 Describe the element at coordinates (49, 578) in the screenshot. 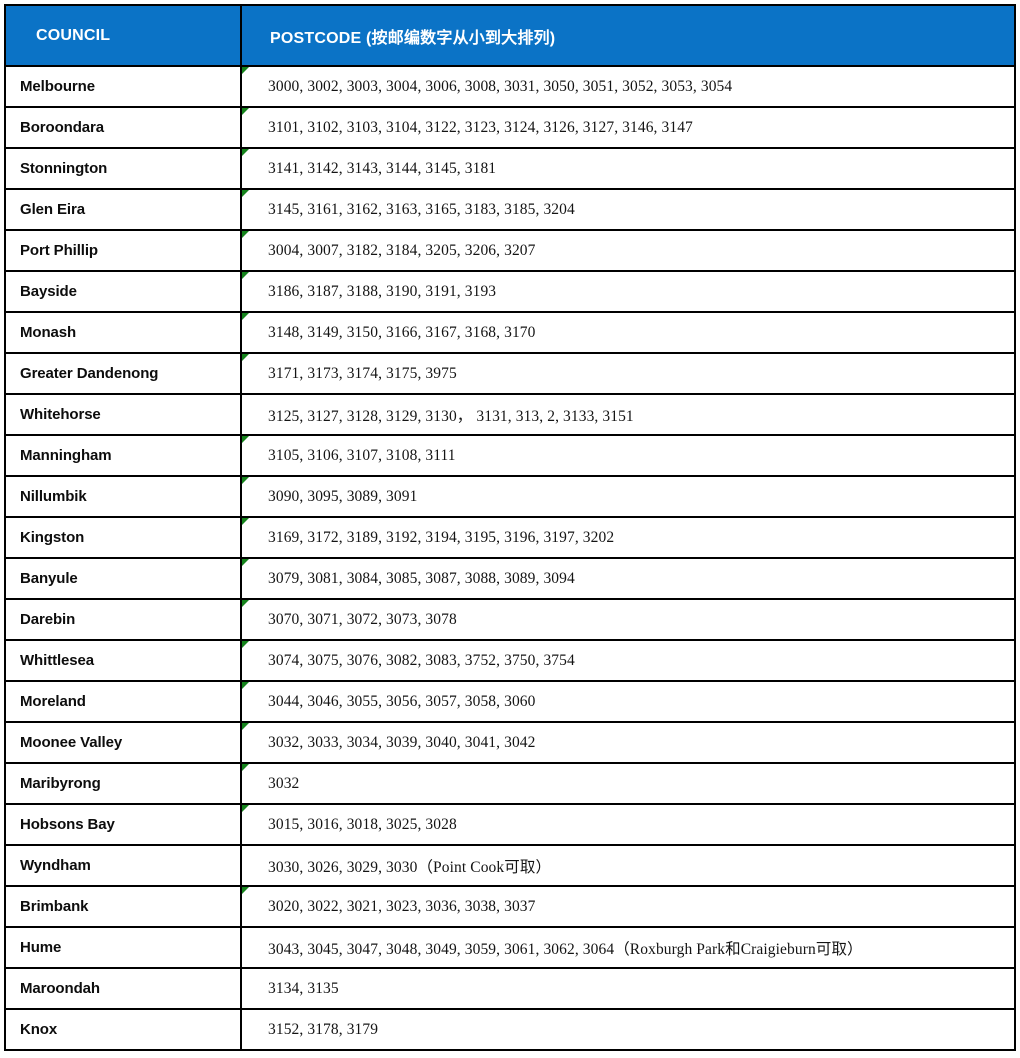

I see `council-name: Banyule` at that location.